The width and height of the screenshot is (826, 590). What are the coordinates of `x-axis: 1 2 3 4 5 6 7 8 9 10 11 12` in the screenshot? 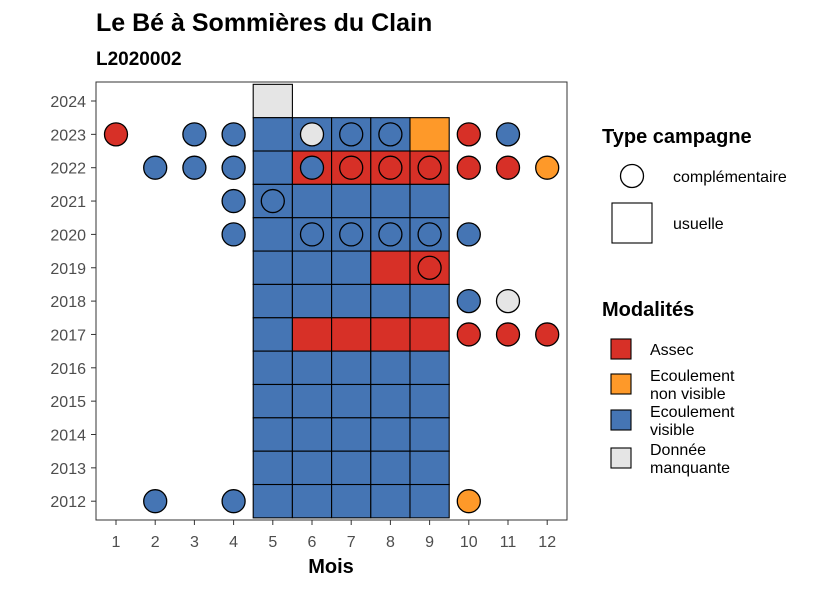 It's located at (334, 535).